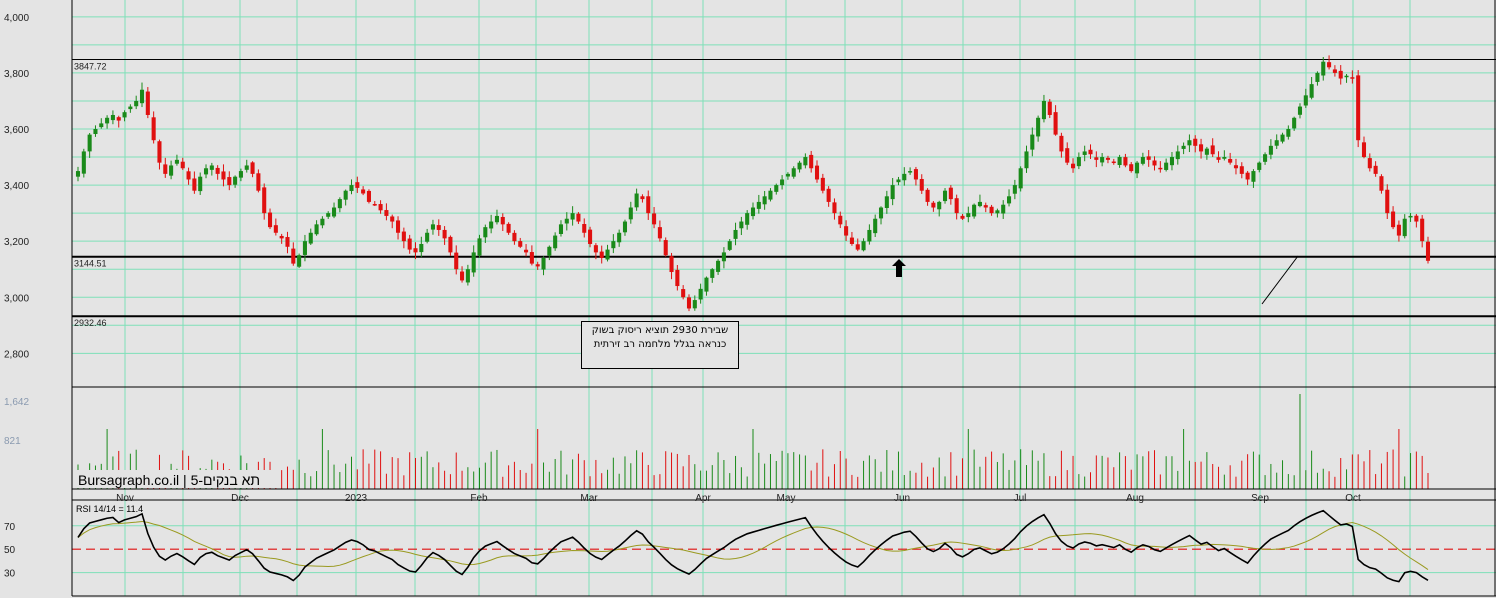 This screenshot has height=598, width=1496. Describe the element at coordinates (589, 498) in the screenshot. I see `month-label: Mar` at that location.